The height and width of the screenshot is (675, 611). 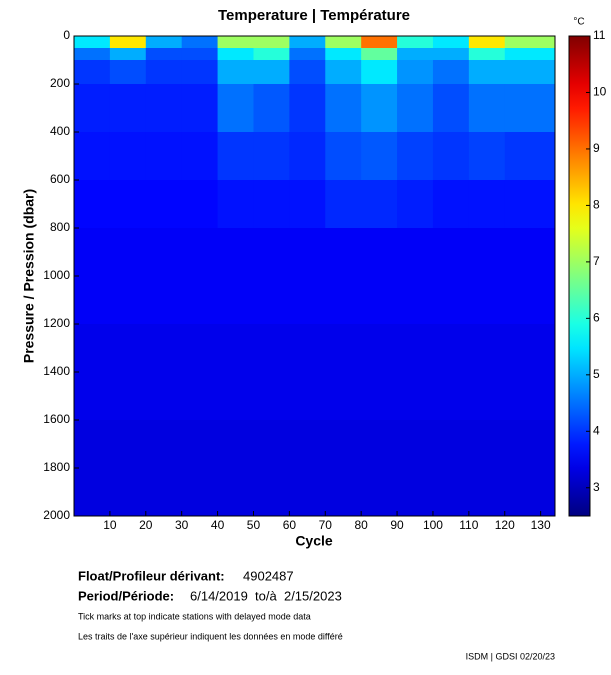 What do you see at coordinates (56, 275) in the screenshot?
I see `y-tick-label: 1000` at bounding box center [56, 275].